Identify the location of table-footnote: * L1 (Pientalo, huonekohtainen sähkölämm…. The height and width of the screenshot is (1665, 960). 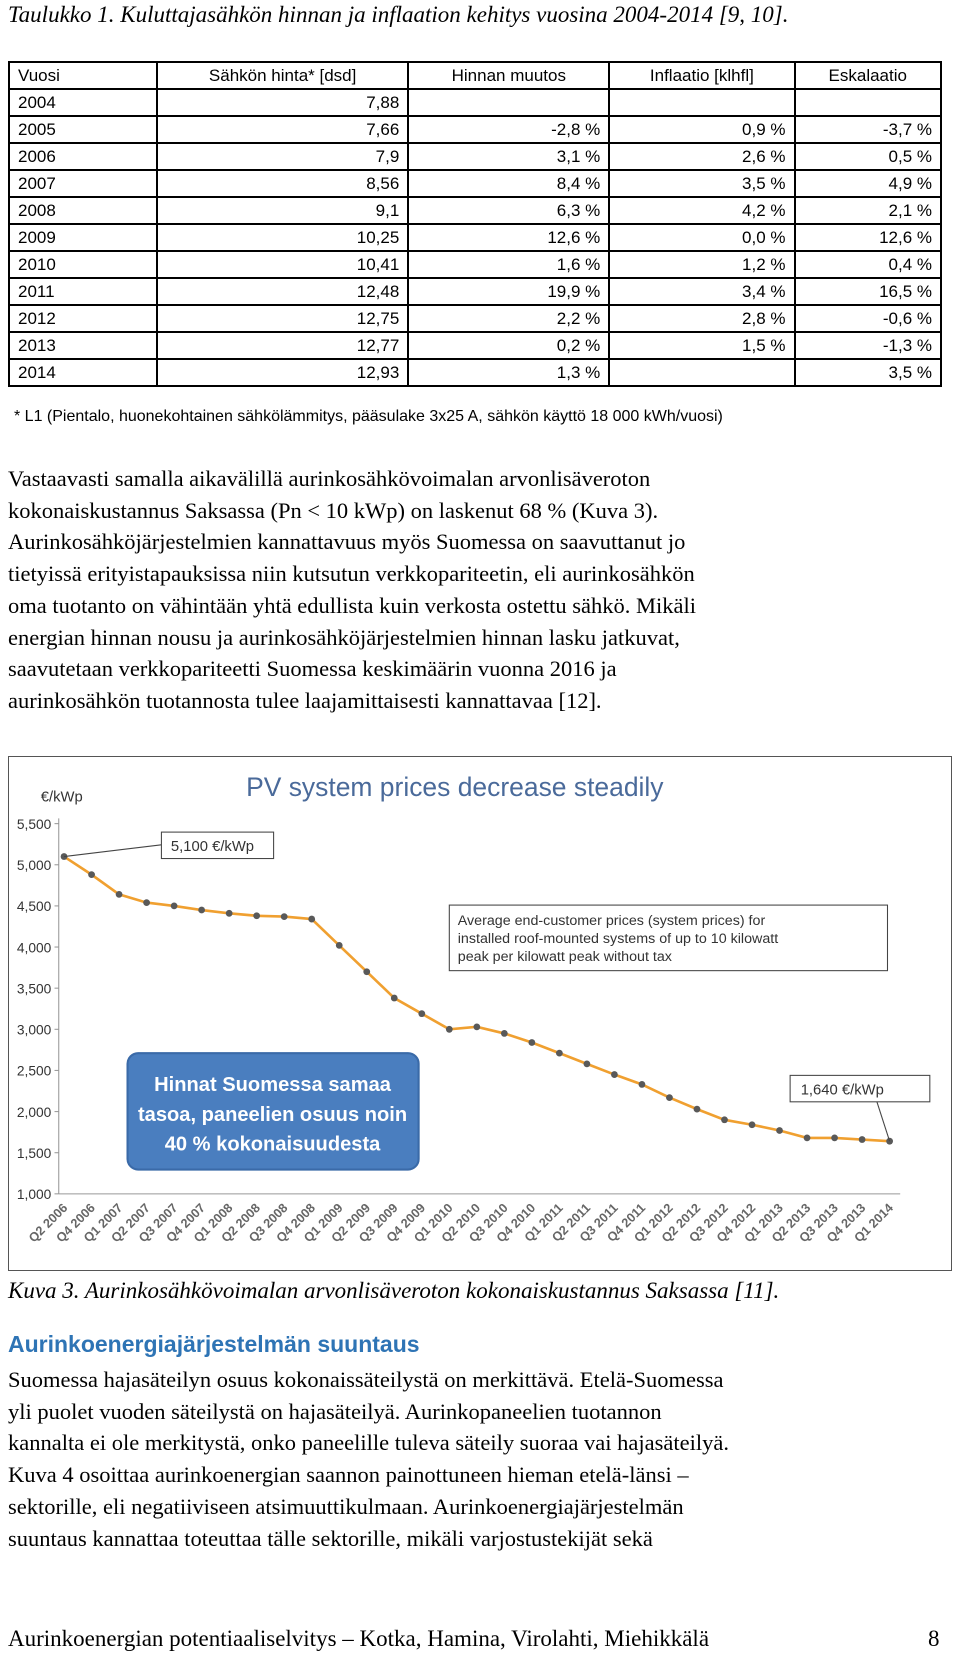
(368, 416).